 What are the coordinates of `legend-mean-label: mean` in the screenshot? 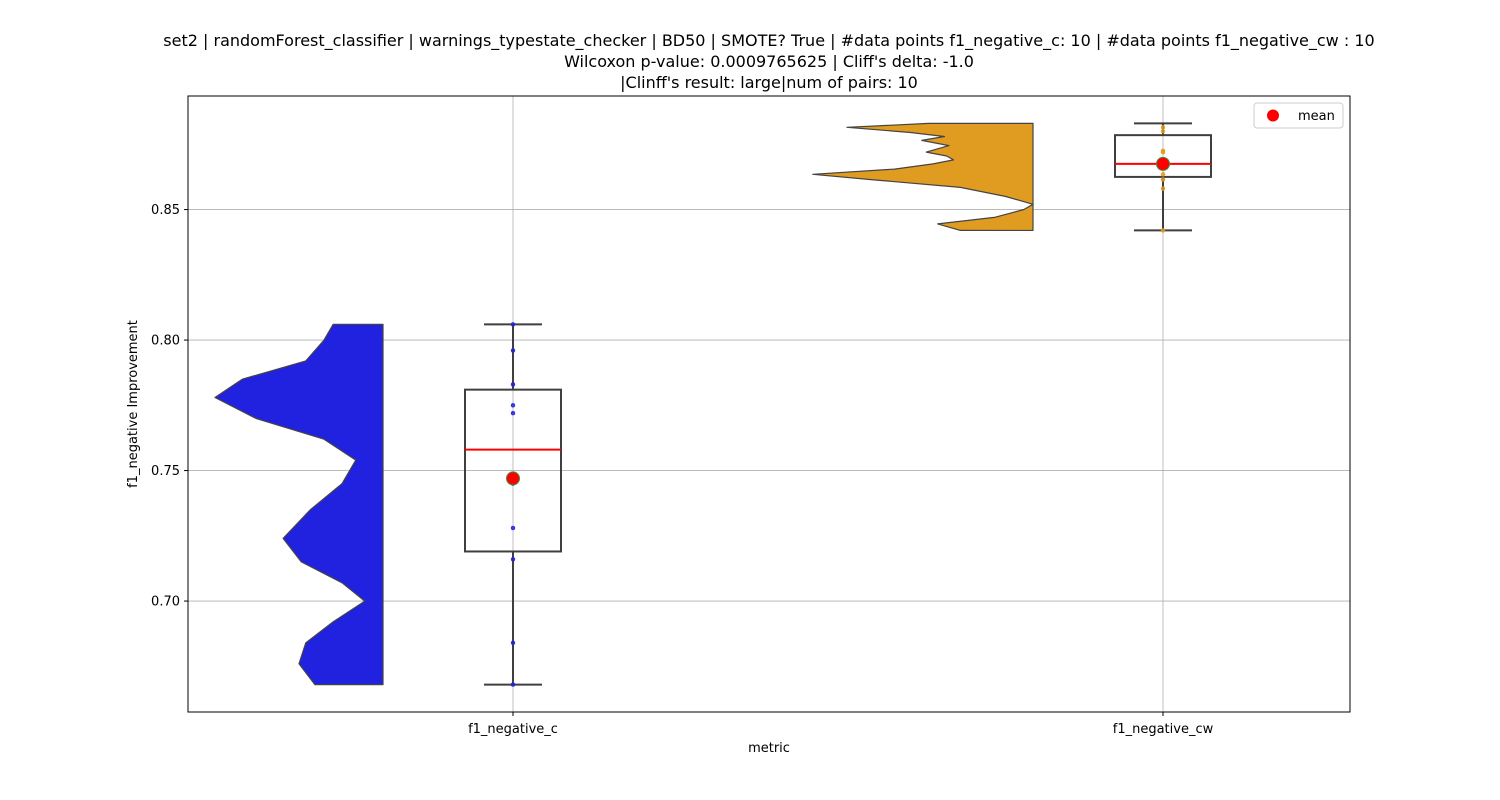 It's located at (1316, 116).